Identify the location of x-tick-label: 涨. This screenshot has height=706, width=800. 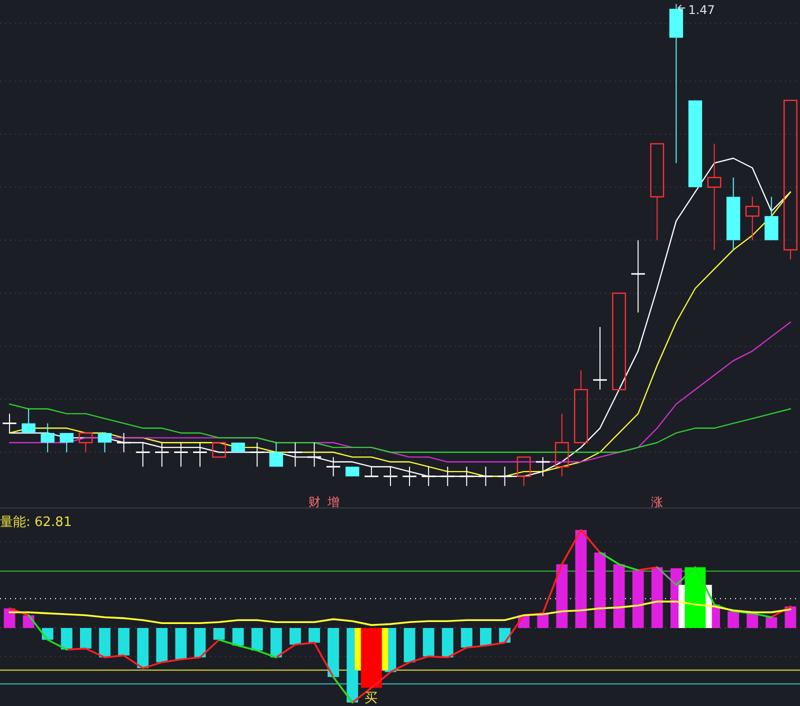
(657, 502).